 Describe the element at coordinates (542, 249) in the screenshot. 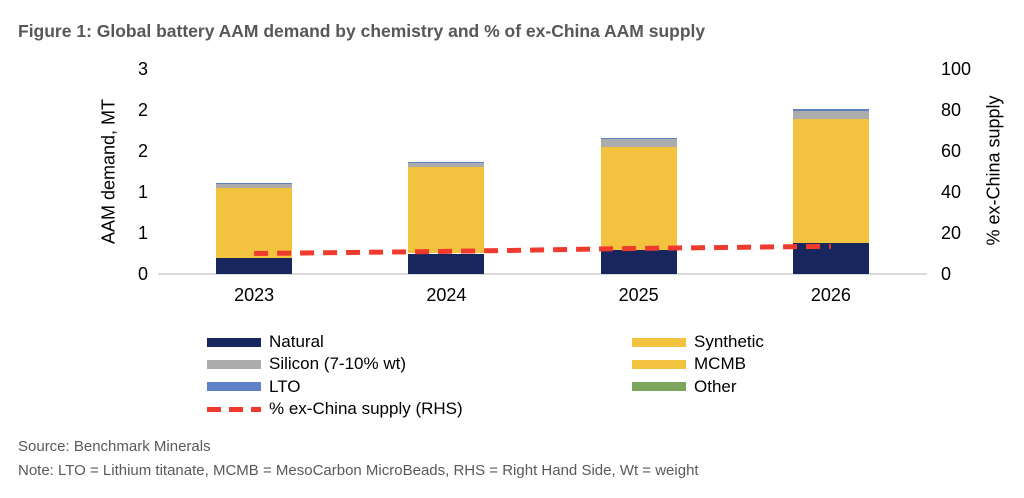

I see `dashed-line-path` at that location.